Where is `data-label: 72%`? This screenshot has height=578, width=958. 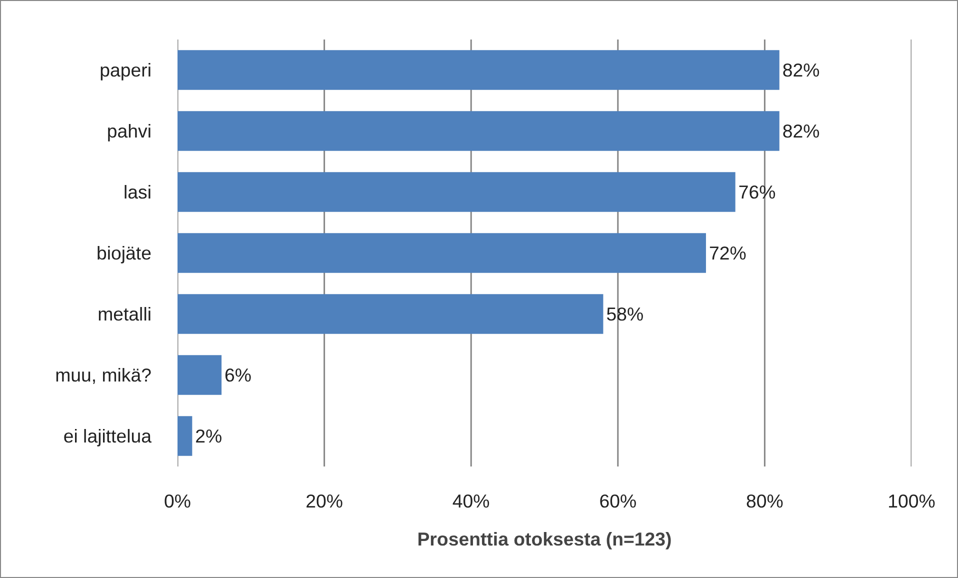 data-label: 72% is located at coordinates (727, 253).